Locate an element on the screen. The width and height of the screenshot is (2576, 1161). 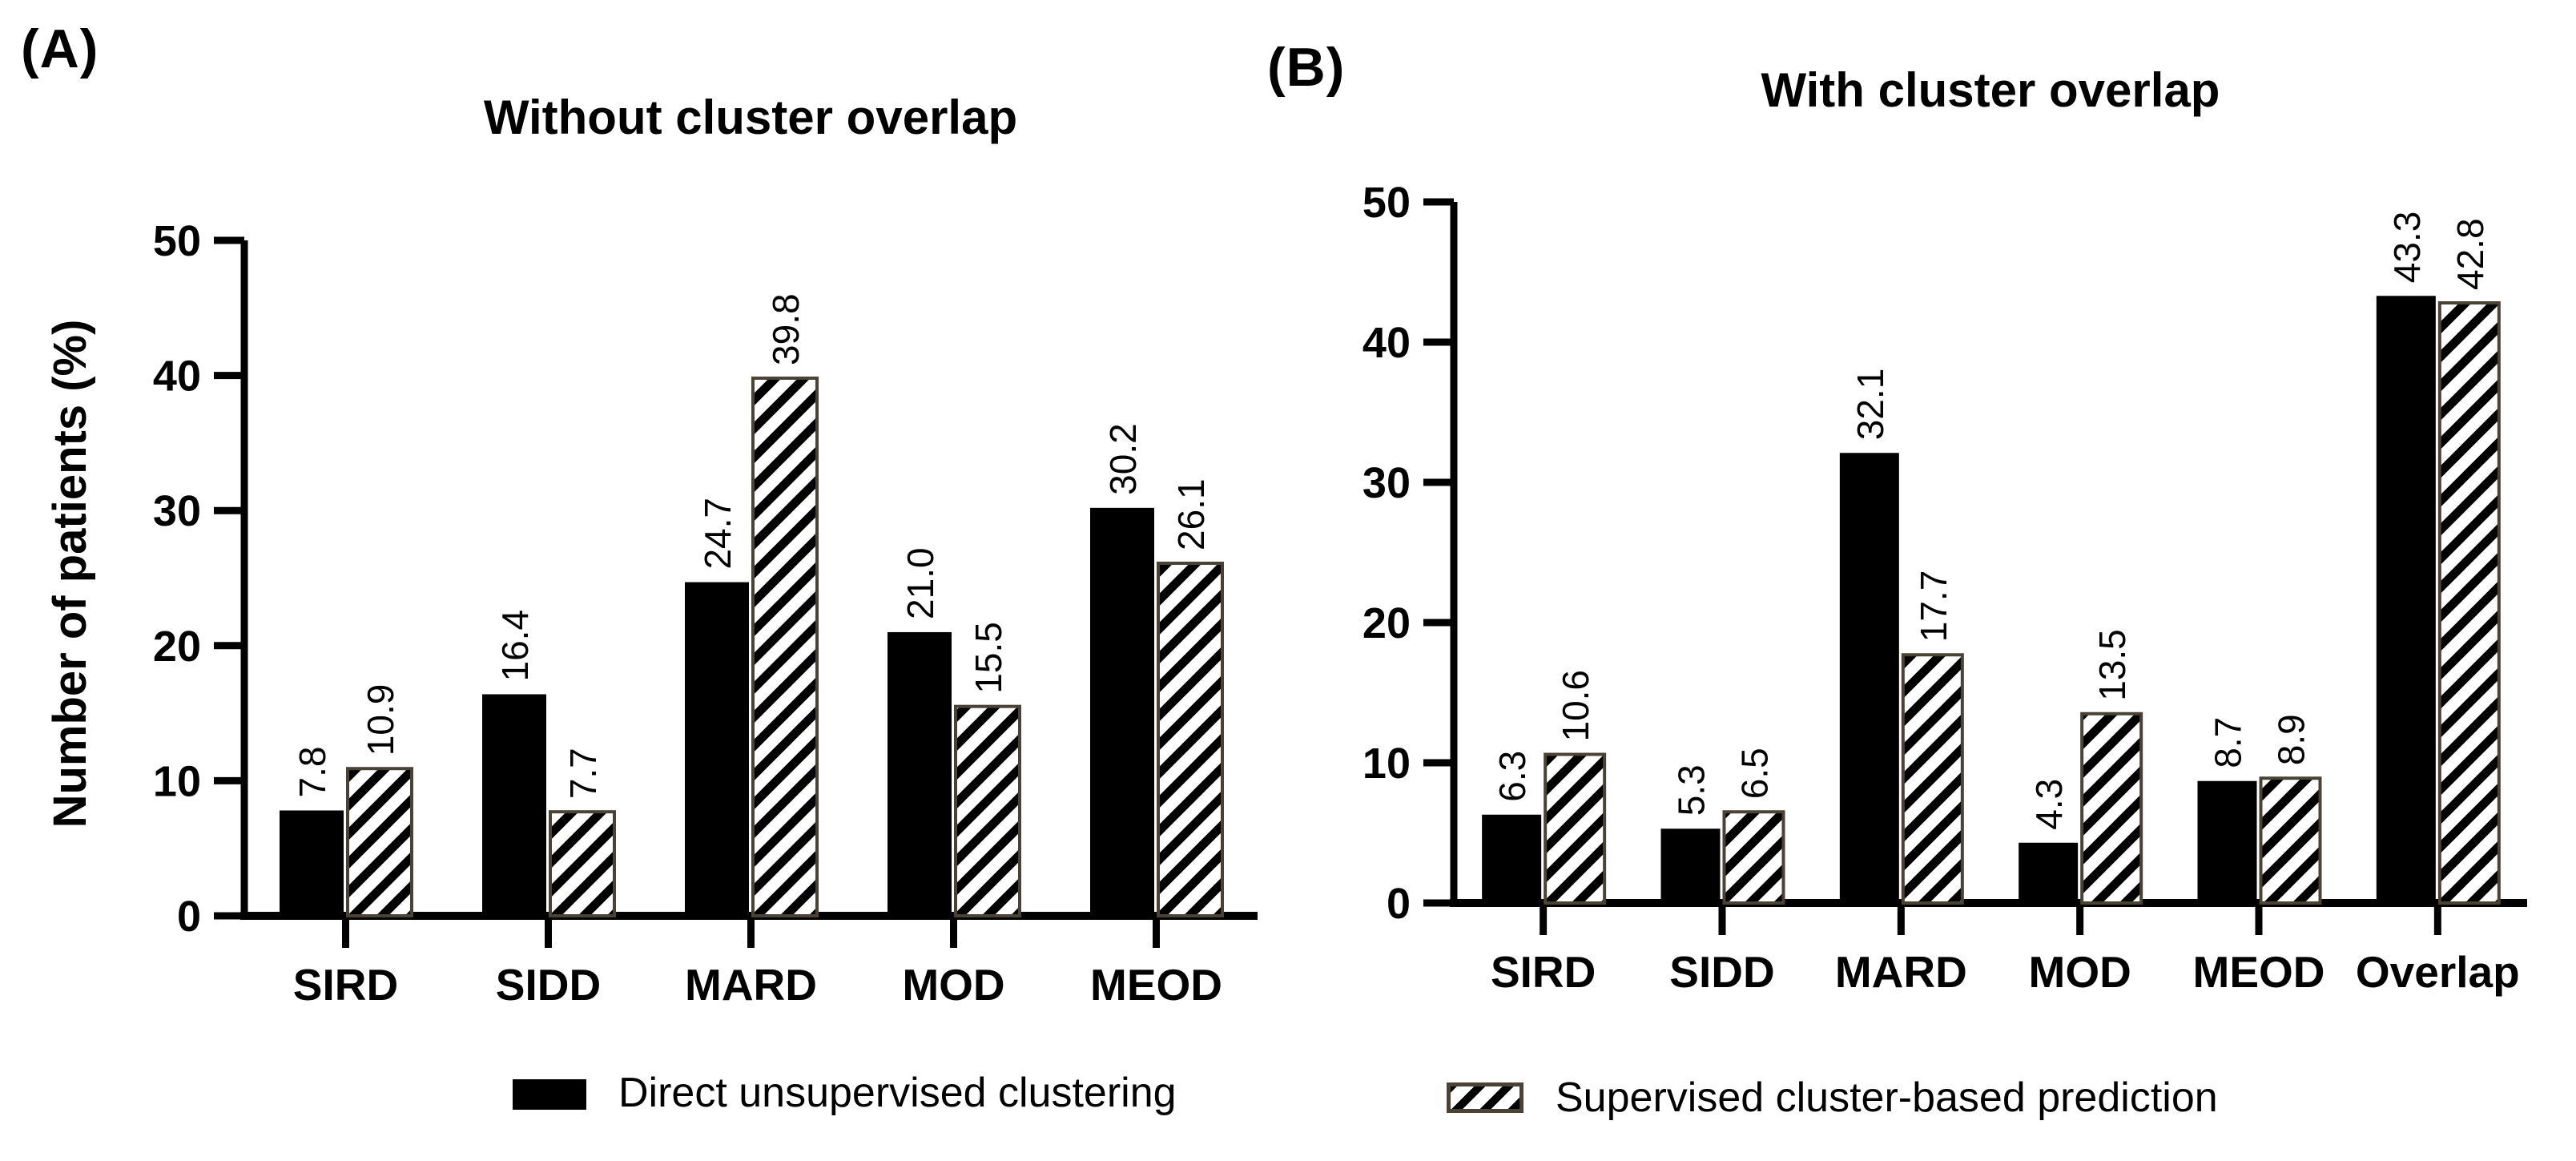
y-axis-title: Number of patients (%) is located at coordinates (70, 573).